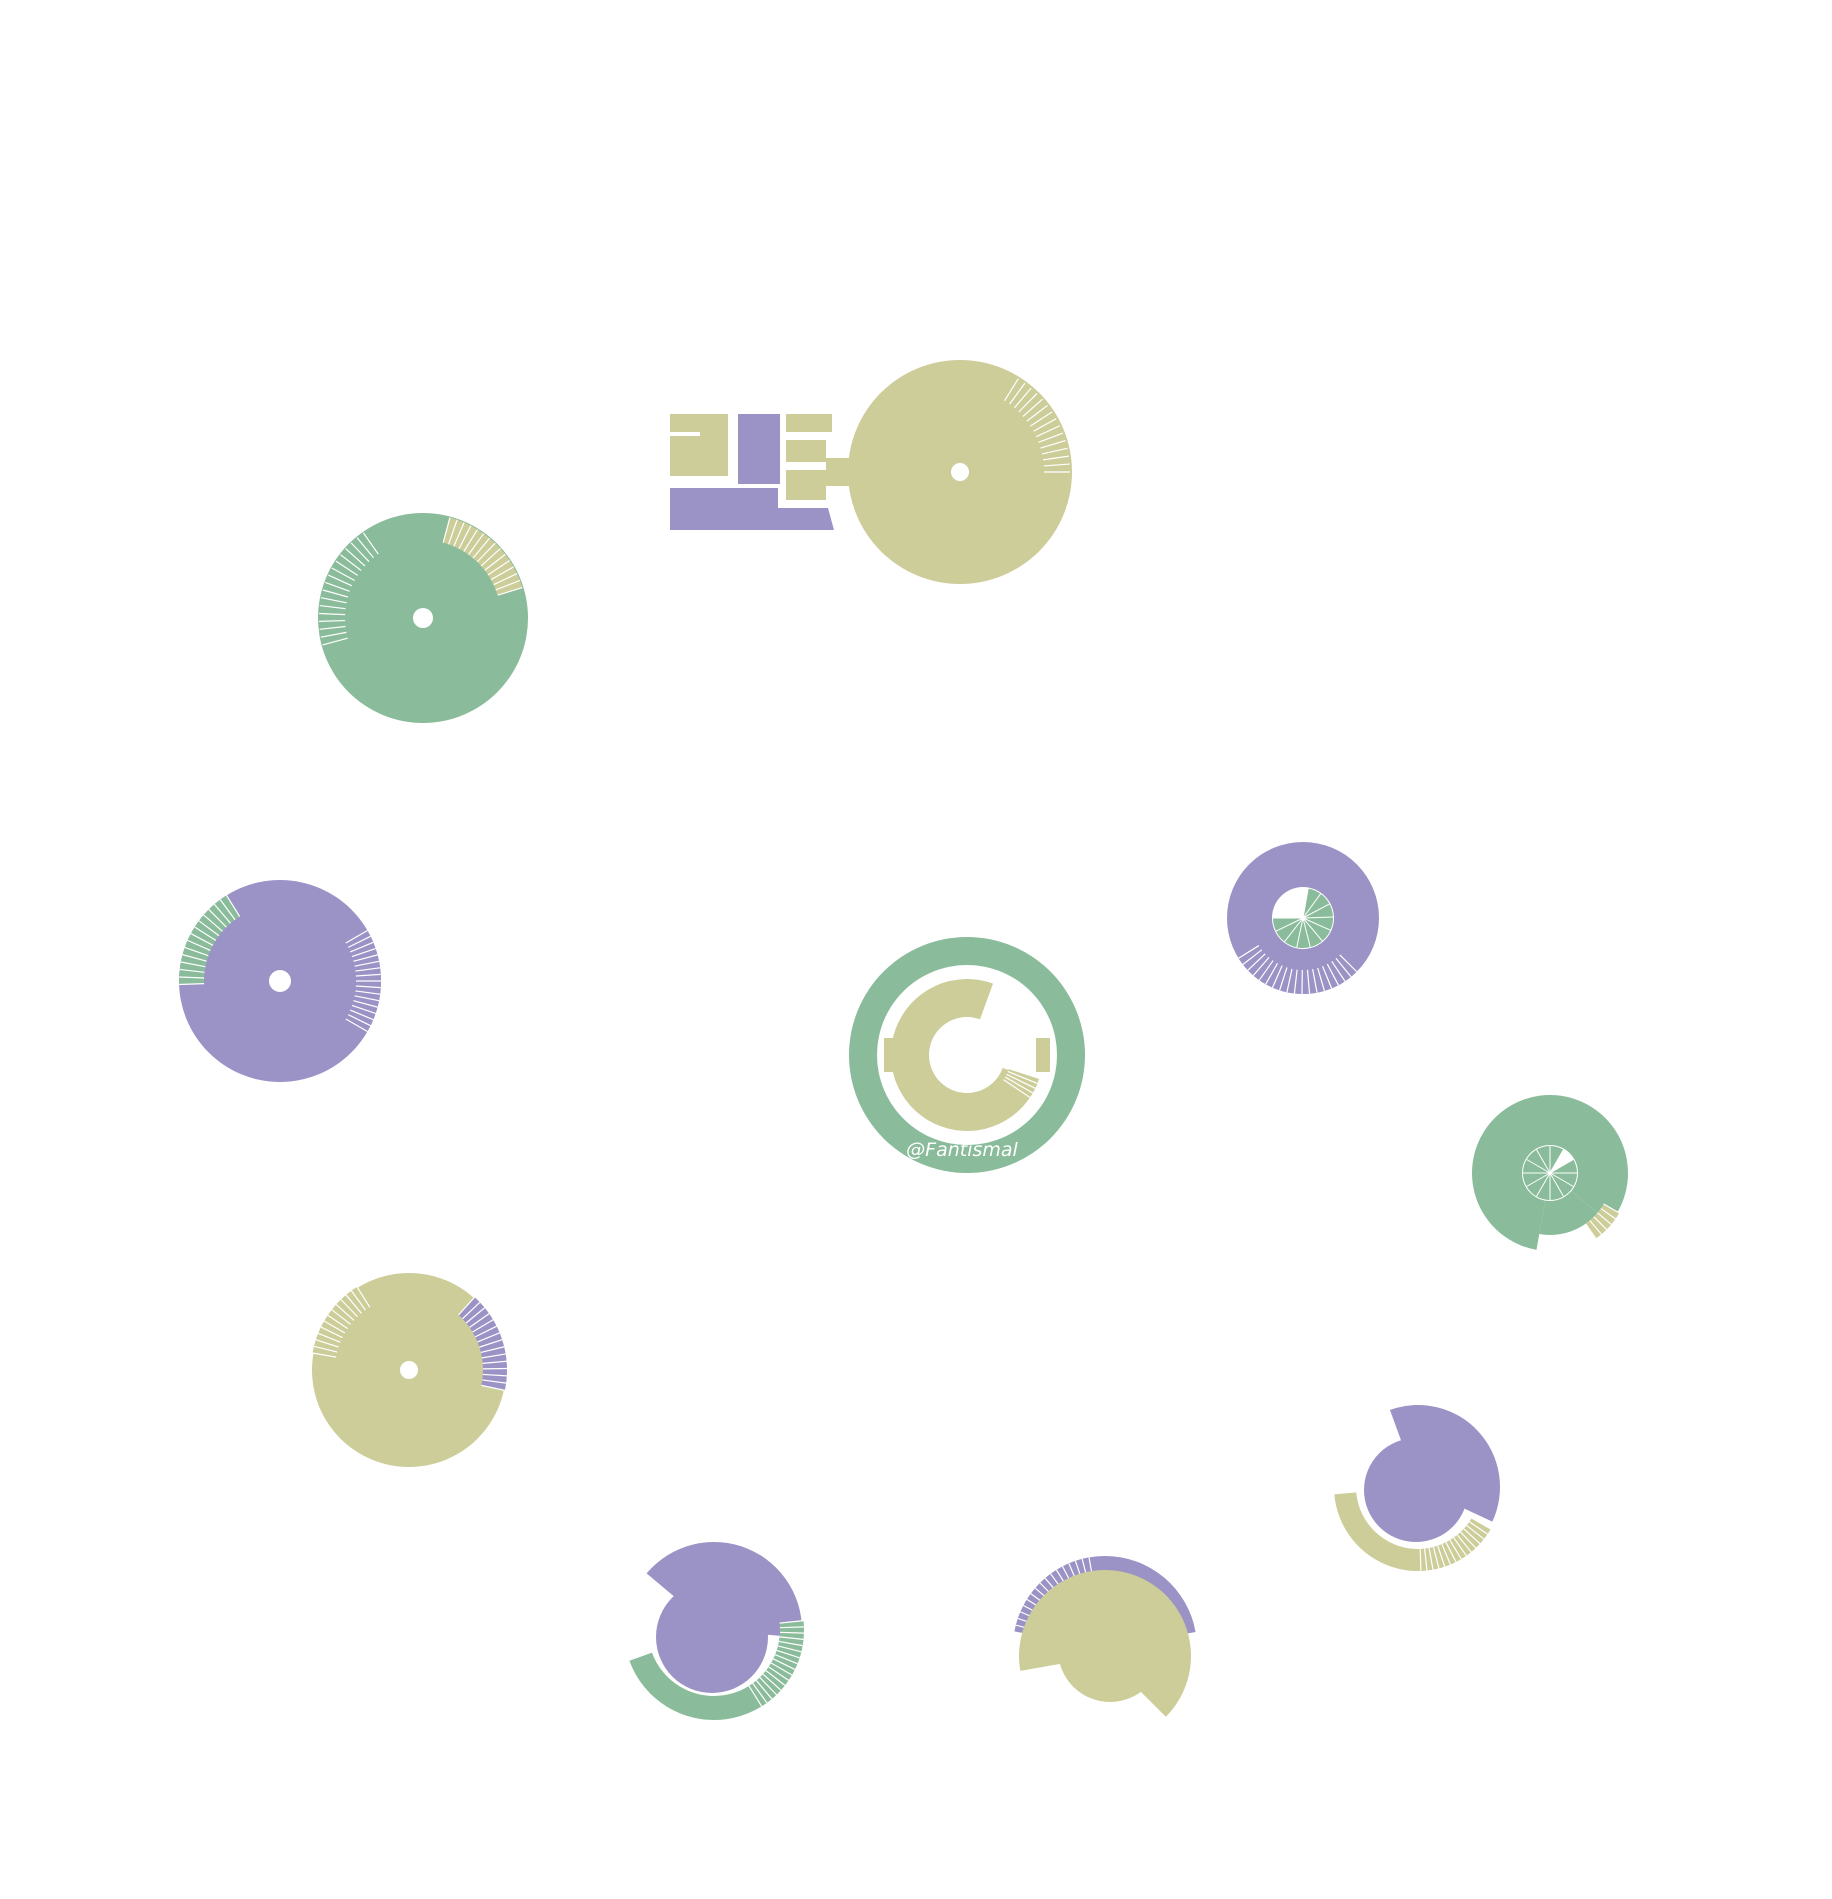  What do you see at coordinates (831, 519) in the screenshot?
I see `room-purple-base-slope` at bounding box center [831, 519].